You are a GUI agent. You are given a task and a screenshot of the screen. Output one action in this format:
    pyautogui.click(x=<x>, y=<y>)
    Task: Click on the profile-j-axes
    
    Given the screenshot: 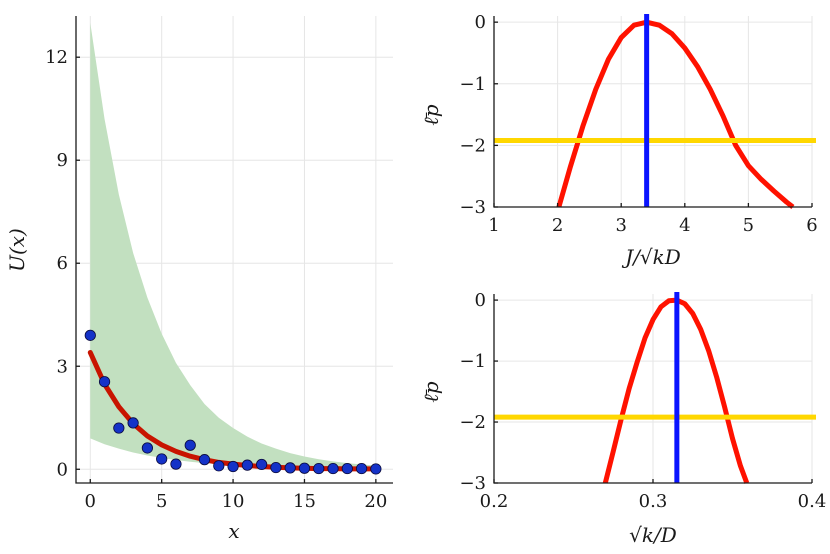 What is the action you would take?
    pyautogui.click(x=652, y=112)
    